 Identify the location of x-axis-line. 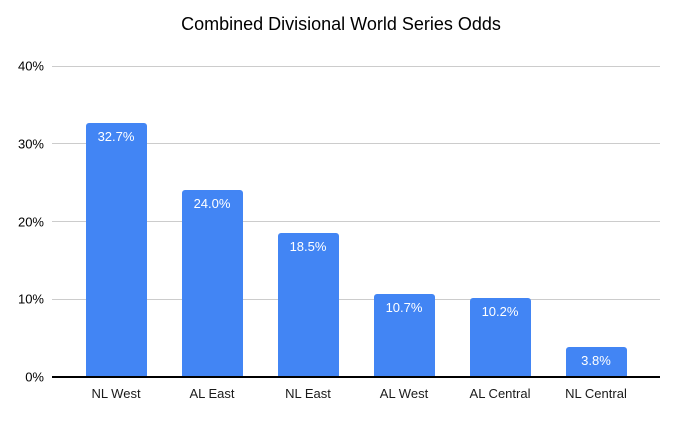
(356, 377).